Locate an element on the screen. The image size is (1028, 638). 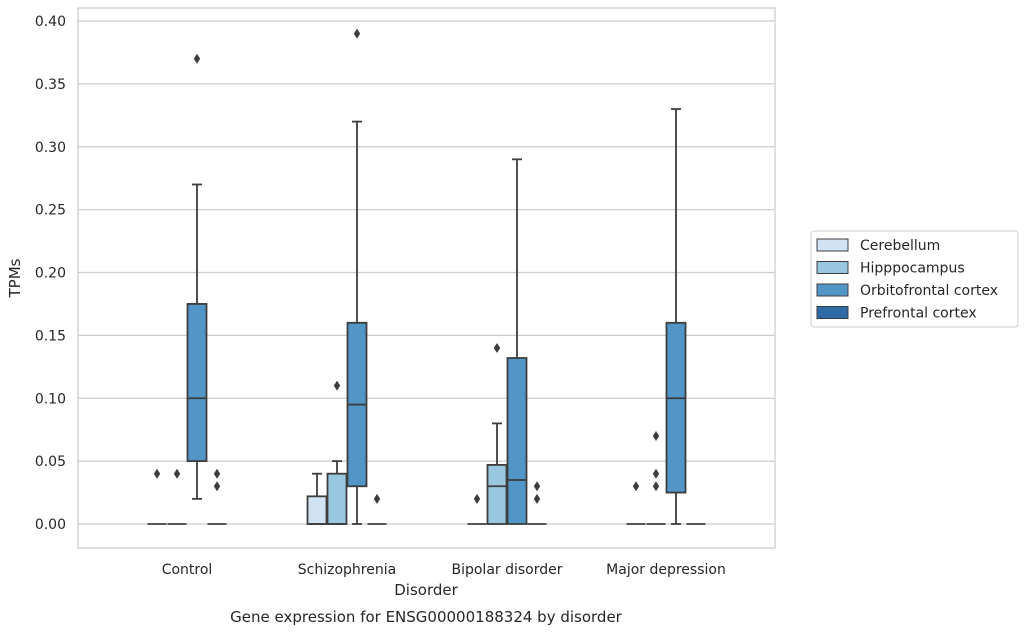
legend-frame is located at coordinates (914, 279).